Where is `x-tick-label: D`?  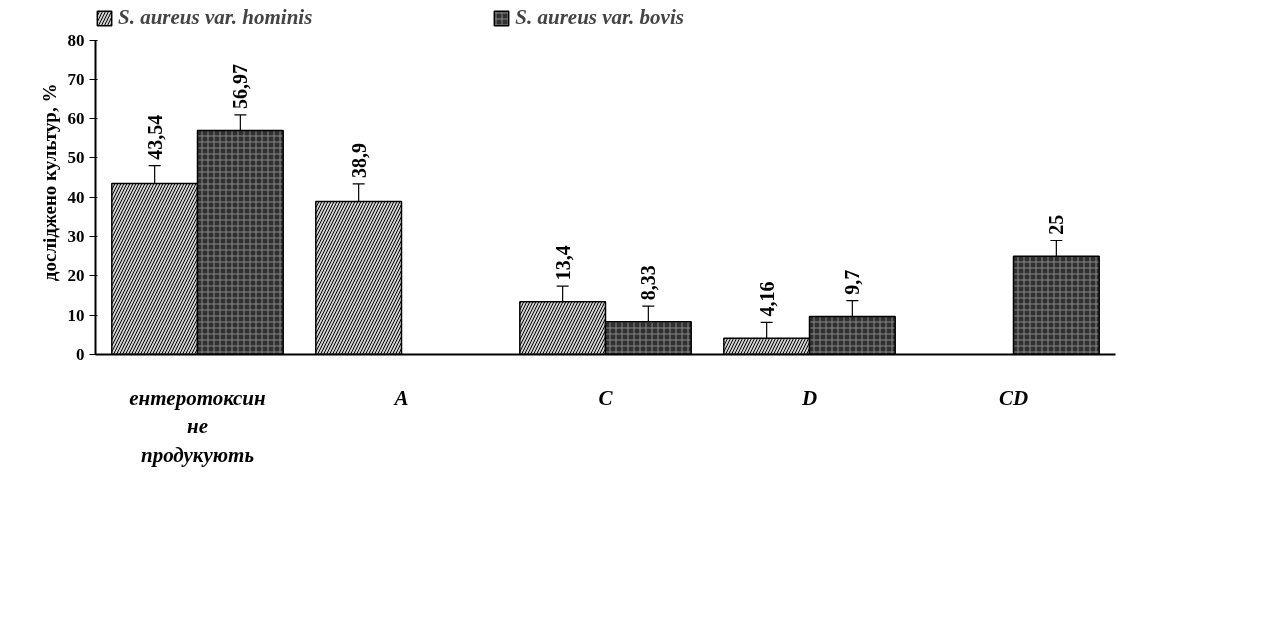
x-tick-label: D is located at coordinates (809, 397).